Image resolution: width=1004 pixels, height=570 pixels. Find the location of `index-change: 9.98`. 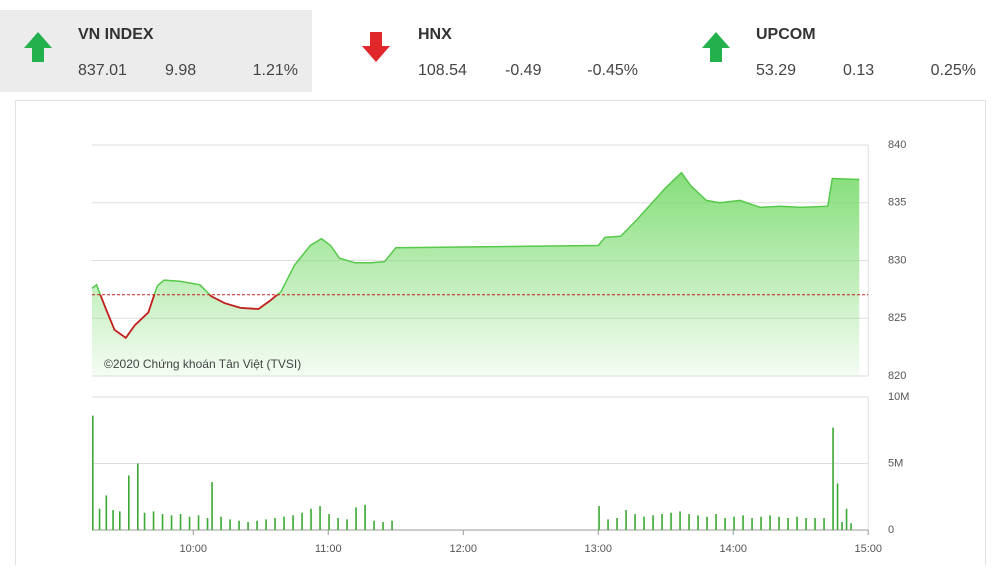

index-change: 9.98 is located at coordinates (180, 70).